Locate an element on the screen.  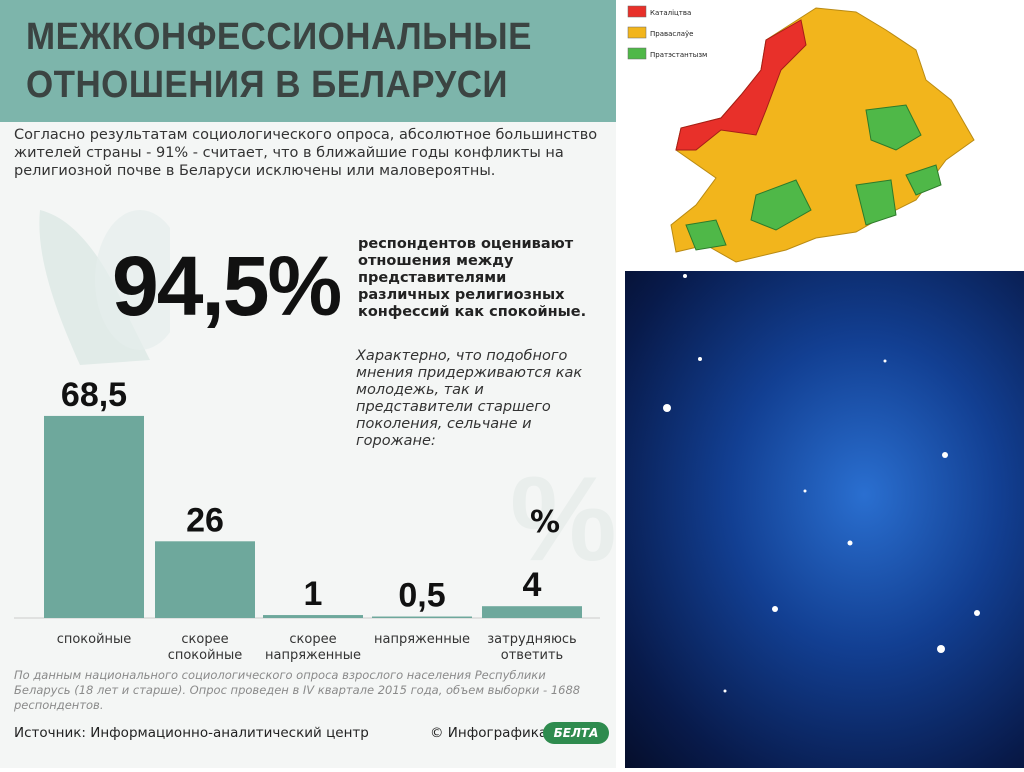
category-label: скорее напряженные is located at coordinates (313, 647).